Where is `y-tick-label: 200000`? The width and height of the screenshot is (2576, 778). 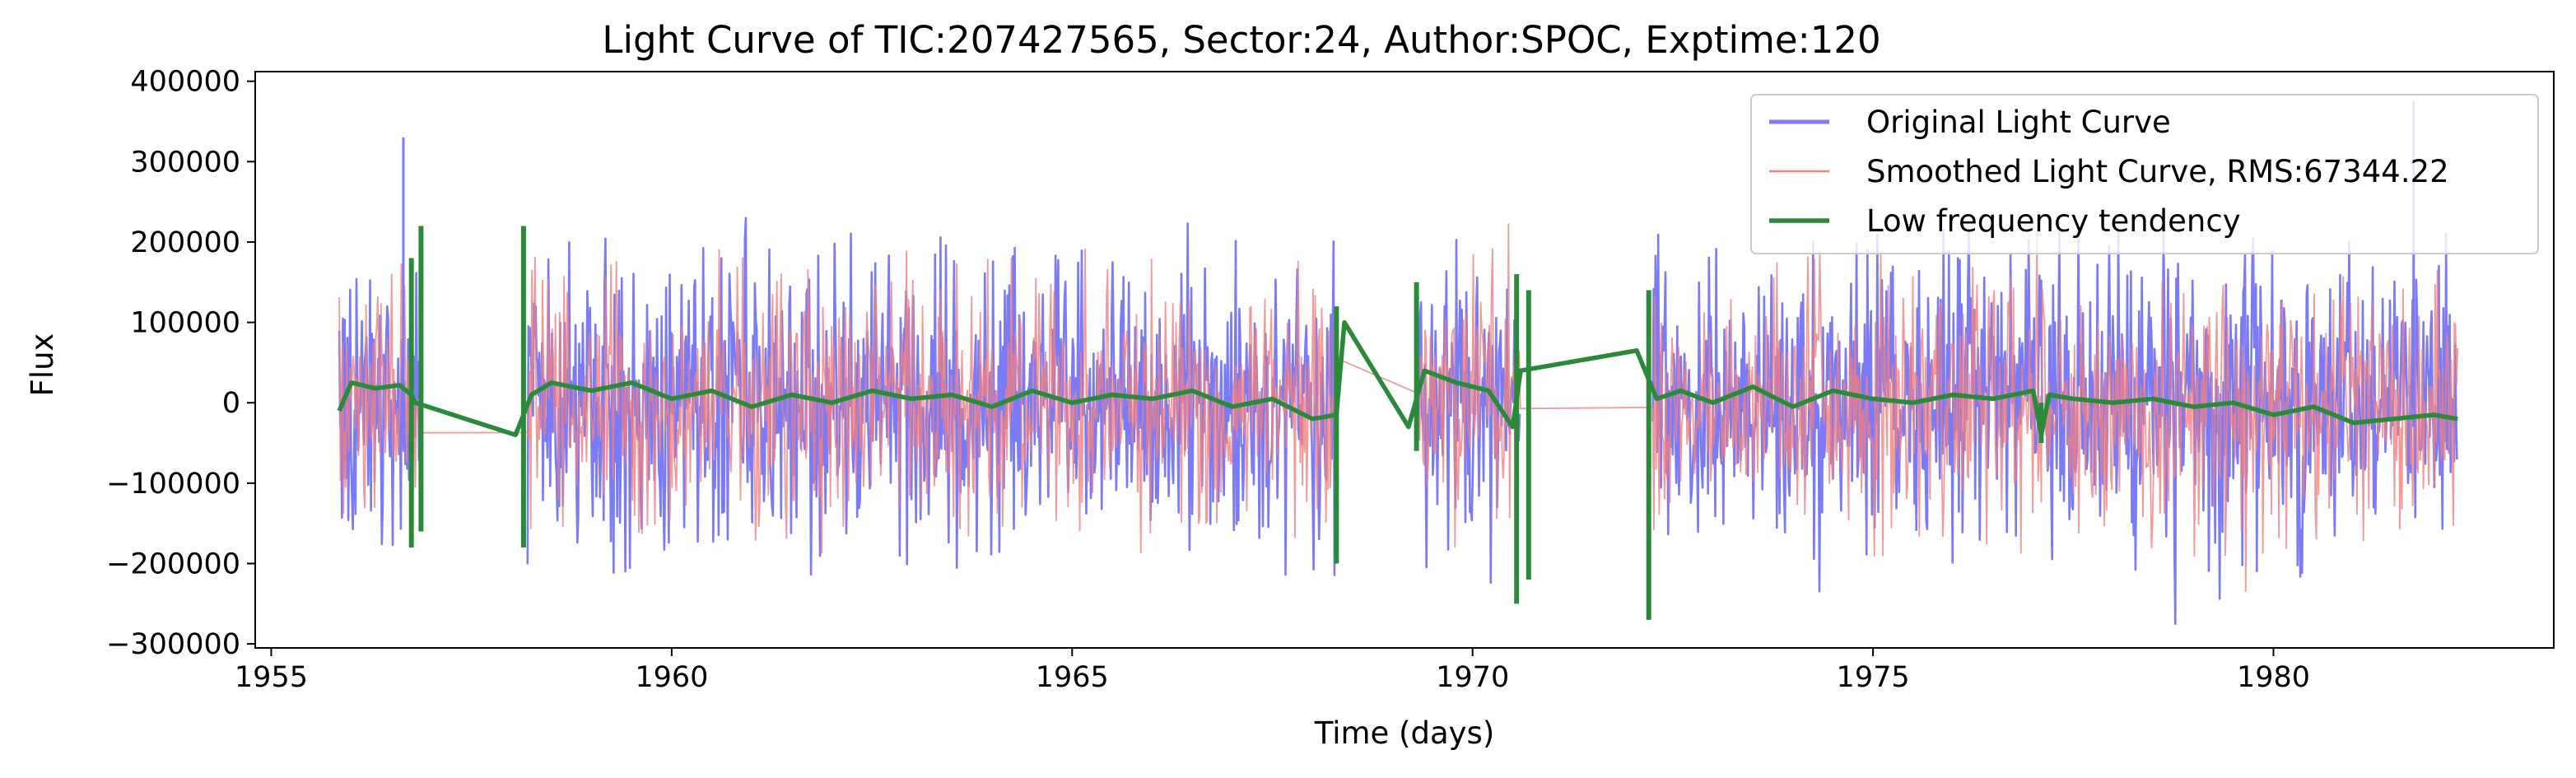
y-tick-label: 200000 is located at coordinates (185, 242).